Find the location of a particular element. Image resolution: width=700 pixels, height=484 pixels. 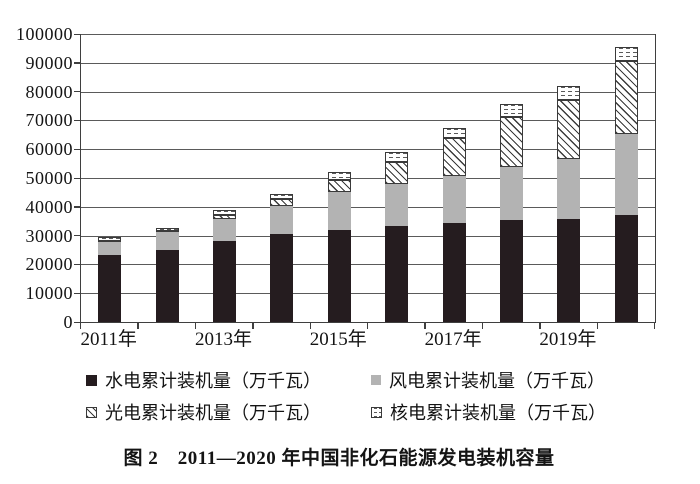

bar-segment-nuclear-2020年 is located at coordinates (626, 54).